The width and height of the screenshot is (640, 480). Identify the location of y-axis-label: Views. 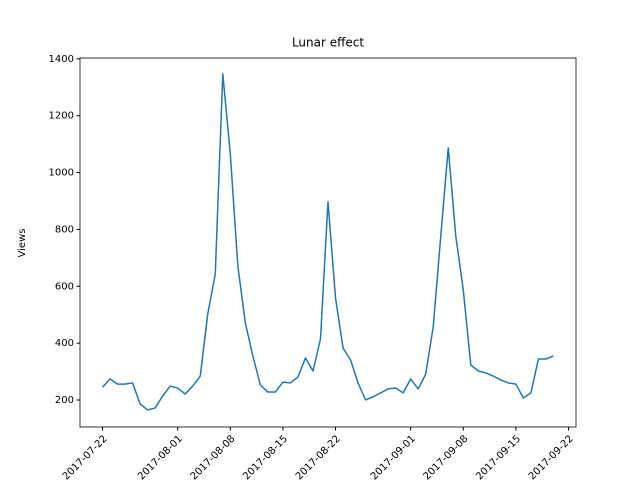
(22, 243).